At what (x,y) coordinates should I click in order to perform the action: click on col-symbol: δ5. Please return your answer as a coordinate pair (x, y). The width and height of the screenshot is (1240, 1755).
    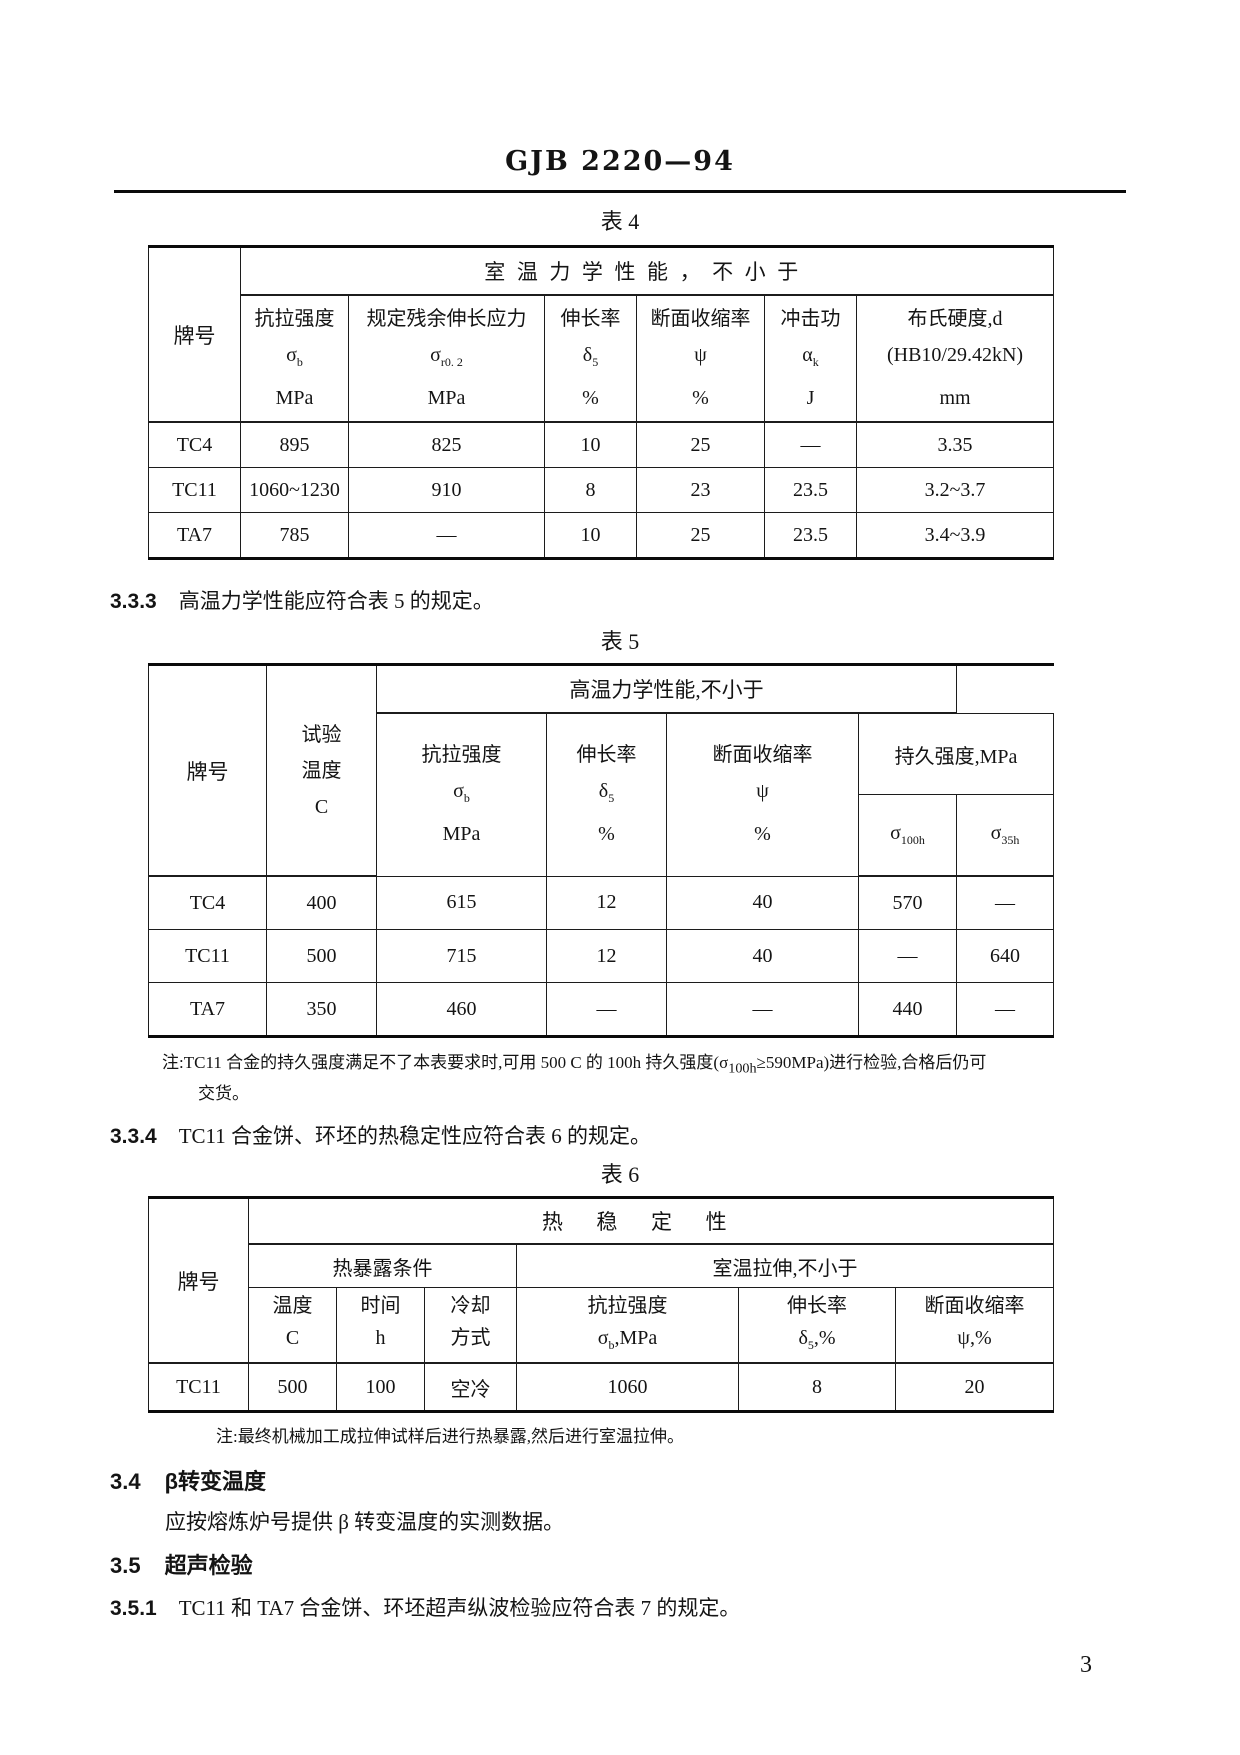
    Looking at the image, I should click on (606, 793).